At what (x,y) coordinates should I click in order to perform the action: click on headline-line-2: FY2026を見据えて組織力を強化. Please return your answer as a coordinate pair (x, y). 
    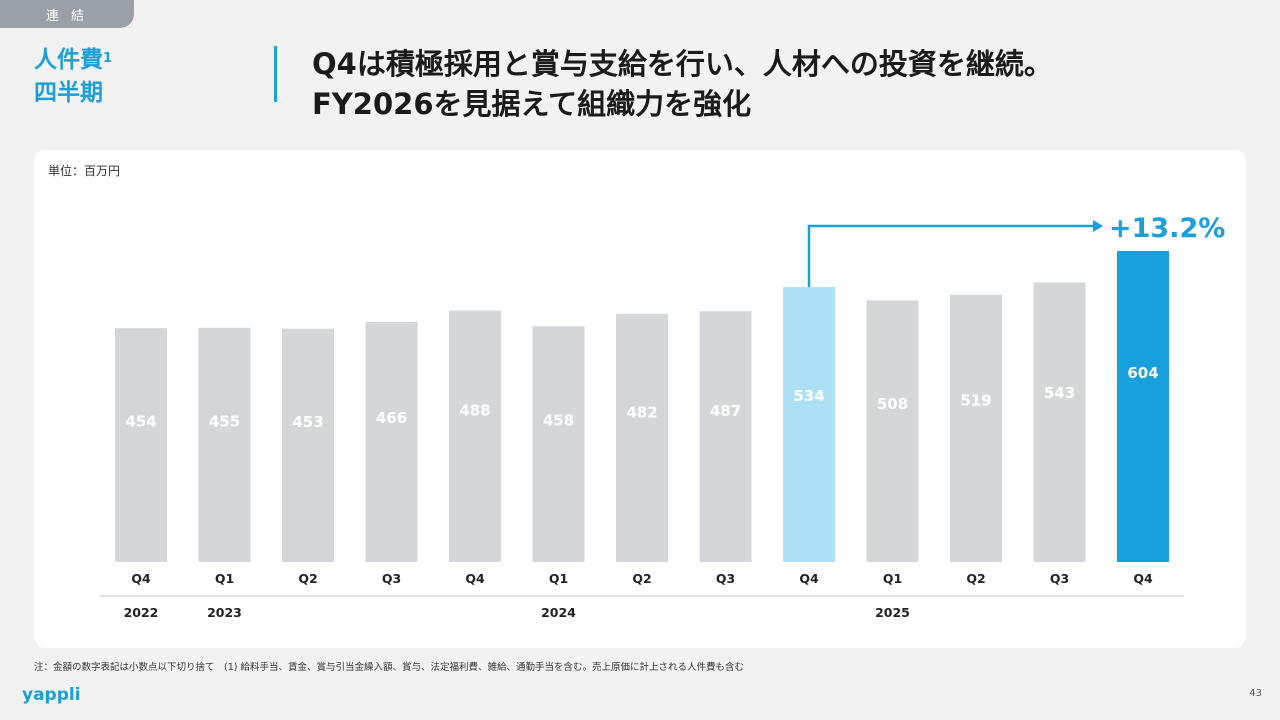
    Looking at the image, I should click on (532, 104).